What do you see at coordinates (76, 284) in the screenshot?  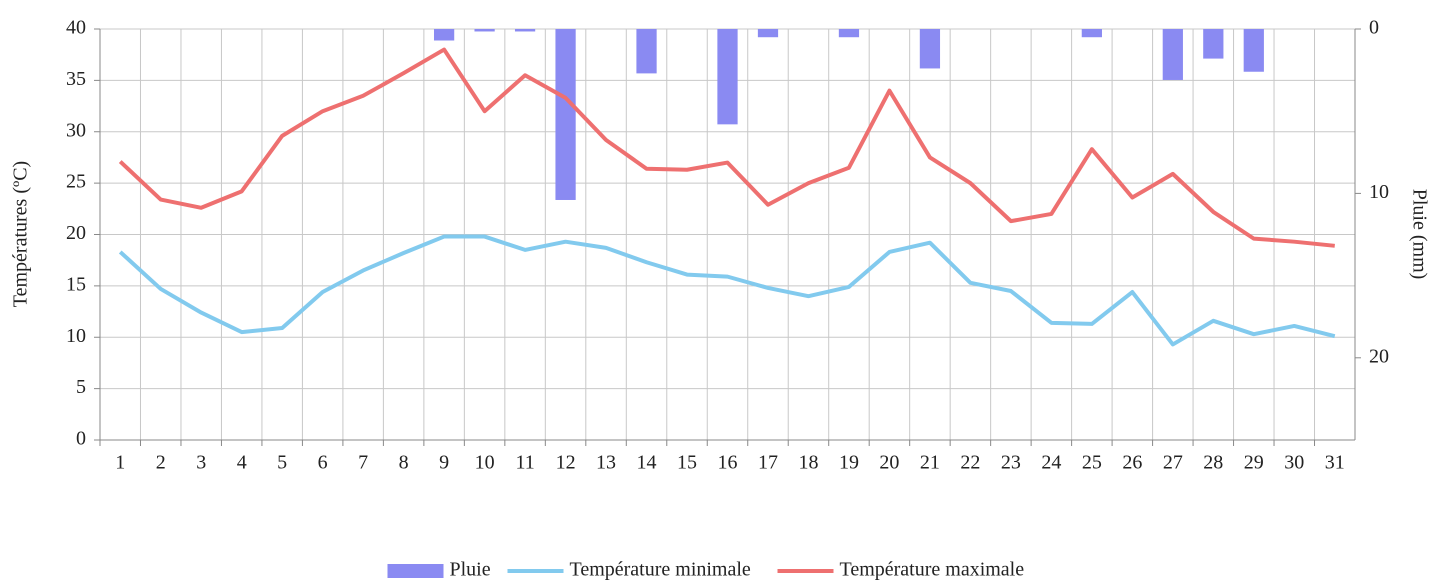 I see `y-tick-label: 15` at bounding box center [76, 284].